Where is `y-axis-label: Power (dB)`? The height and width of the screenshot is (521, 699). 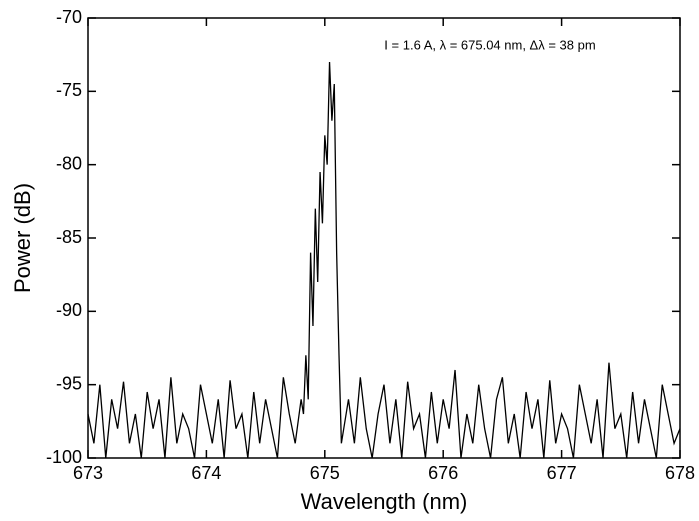 y-axis-label: Power (dB) is located at coordinates (22, 238).